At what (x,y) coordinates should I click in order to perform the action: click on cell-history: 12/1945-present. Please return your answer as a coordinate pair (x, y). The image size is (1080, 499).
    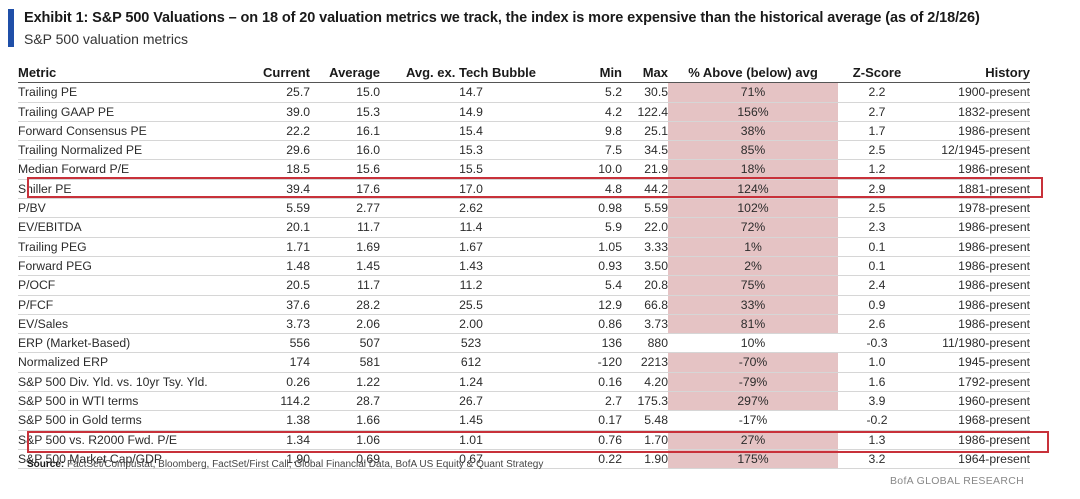
    Looking at the image, I should click on (985, 150).